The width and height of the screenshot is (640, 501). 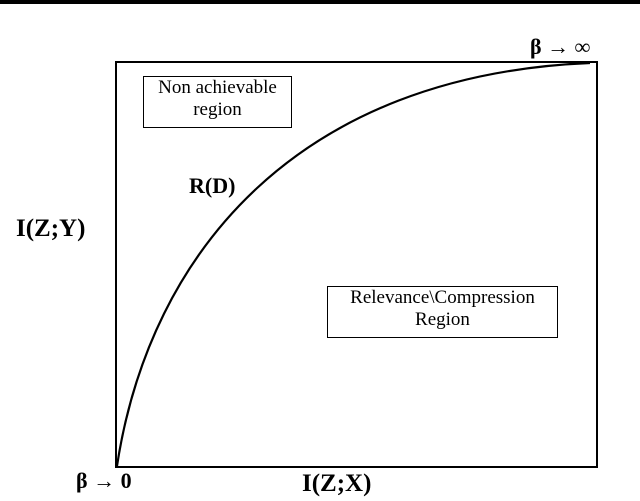 What do you see at coordinates (51, 228) in the screenshot?
I see `y-axis-label: I(Z;Y)` at bounding box center [51, 228].